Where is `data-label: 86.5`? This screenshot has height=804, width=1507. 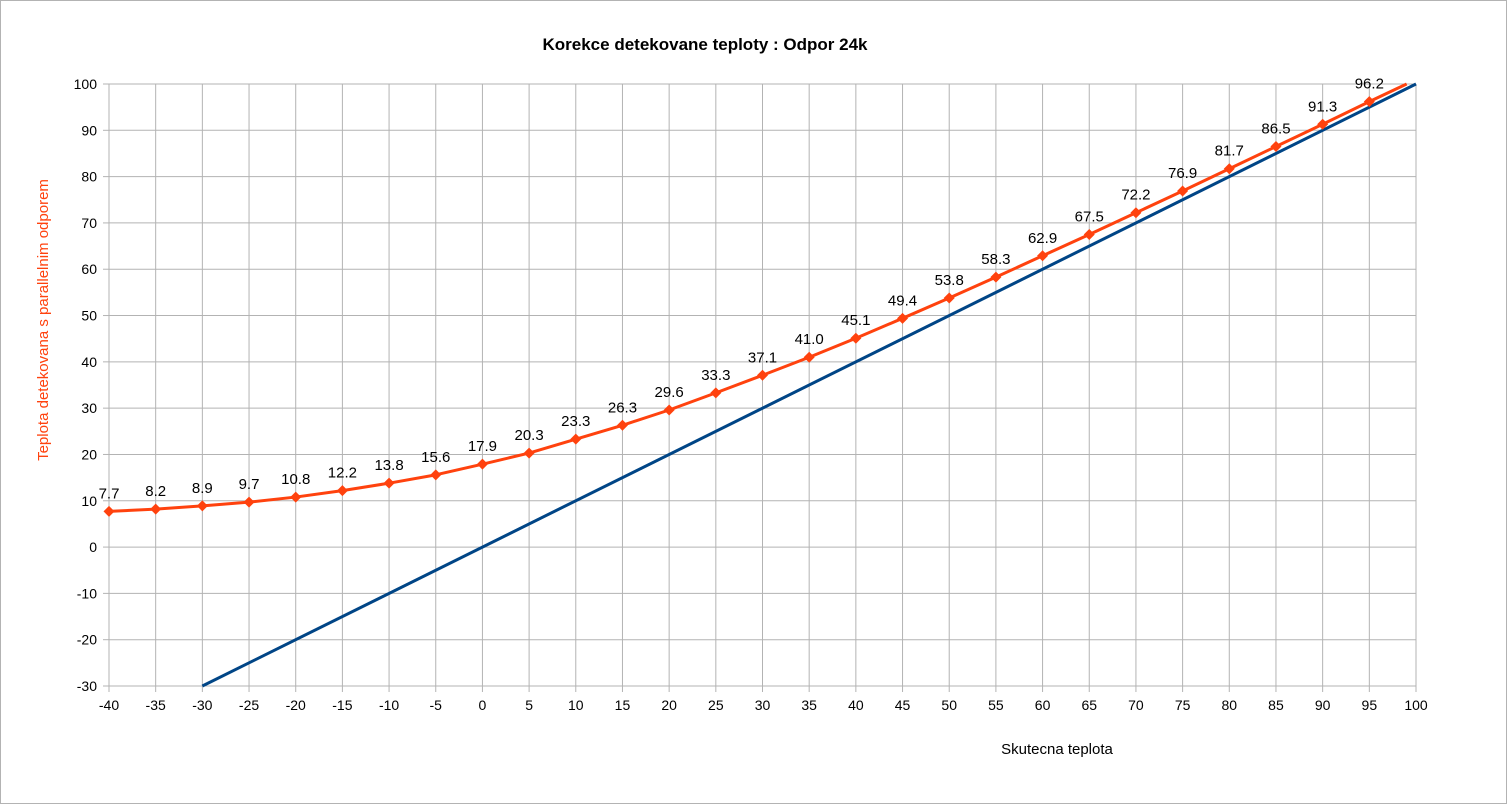 data-label: 86.5 is located at coordinates (1275, 129).